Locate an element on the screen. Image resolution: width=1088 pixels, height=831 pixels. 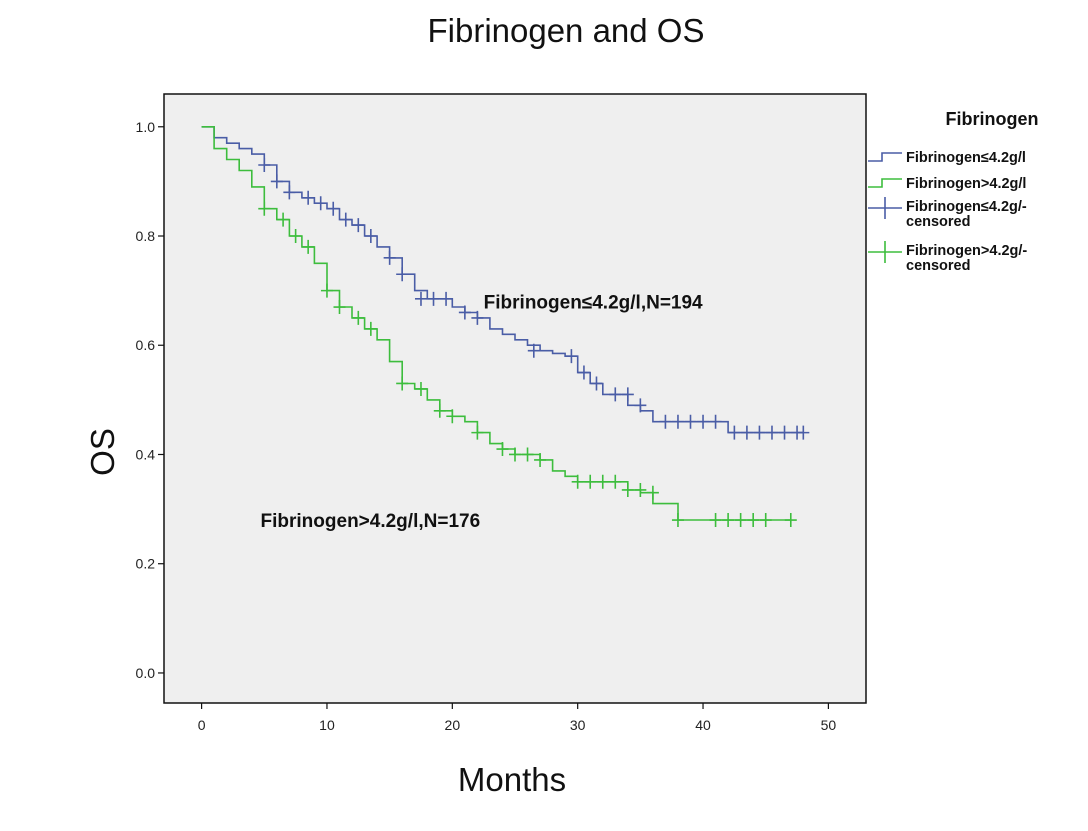
x-tick-label: 20 is located at coordinates (453, 725).